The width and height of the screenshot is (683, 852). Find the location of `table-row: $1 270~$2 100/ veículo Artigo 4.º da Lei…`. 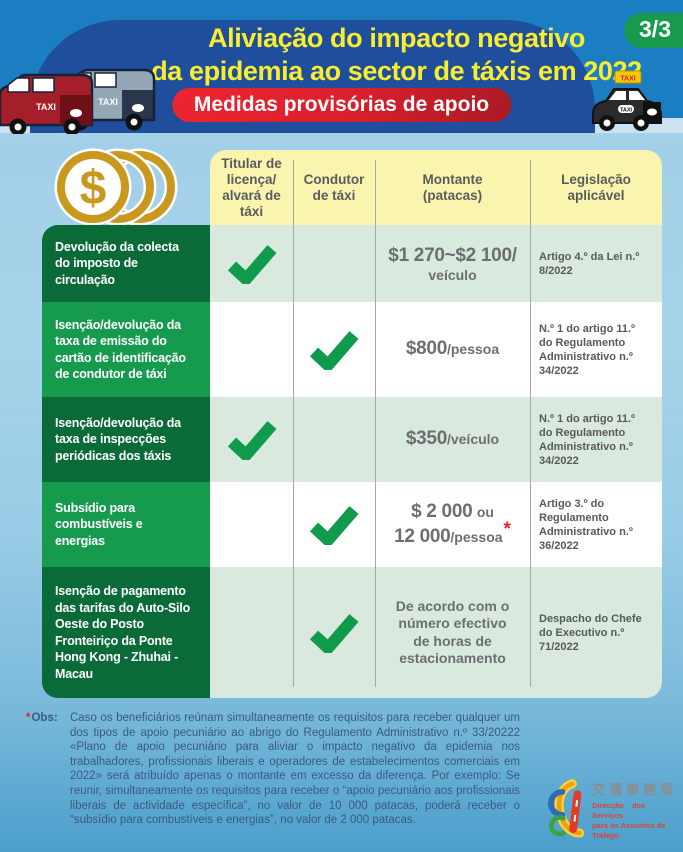

table-row: $1 270~$2 100/ veículo Artigo 4.º da Lei… is located at coordinates (436, 263).